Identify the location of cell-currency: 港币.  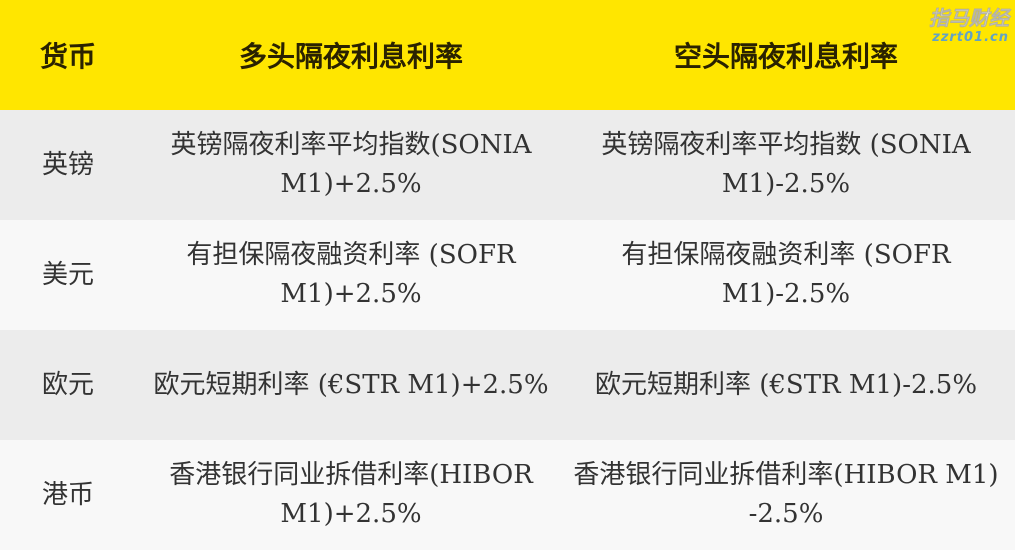
(72, 495).